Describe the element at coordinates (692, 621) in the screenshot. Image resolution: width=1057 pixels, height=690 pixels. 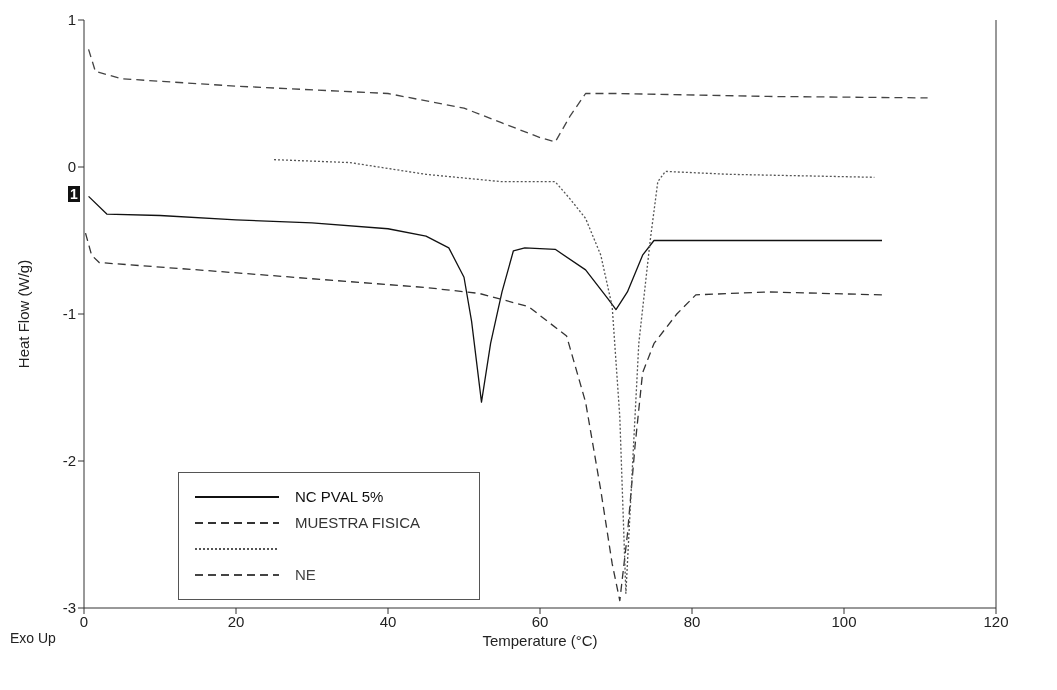
I see `x-tick-label: 80` at that location.